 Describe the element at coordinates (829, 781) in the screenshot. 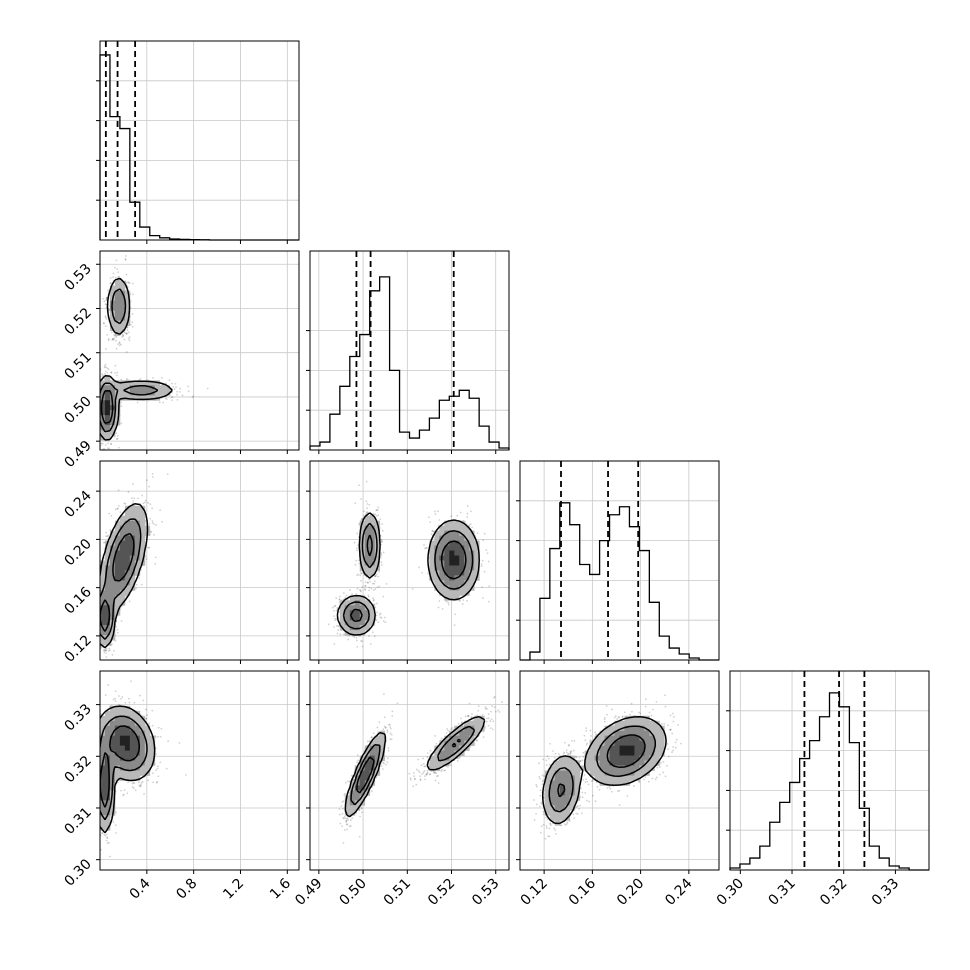

I see `histogram-p3` at that location.